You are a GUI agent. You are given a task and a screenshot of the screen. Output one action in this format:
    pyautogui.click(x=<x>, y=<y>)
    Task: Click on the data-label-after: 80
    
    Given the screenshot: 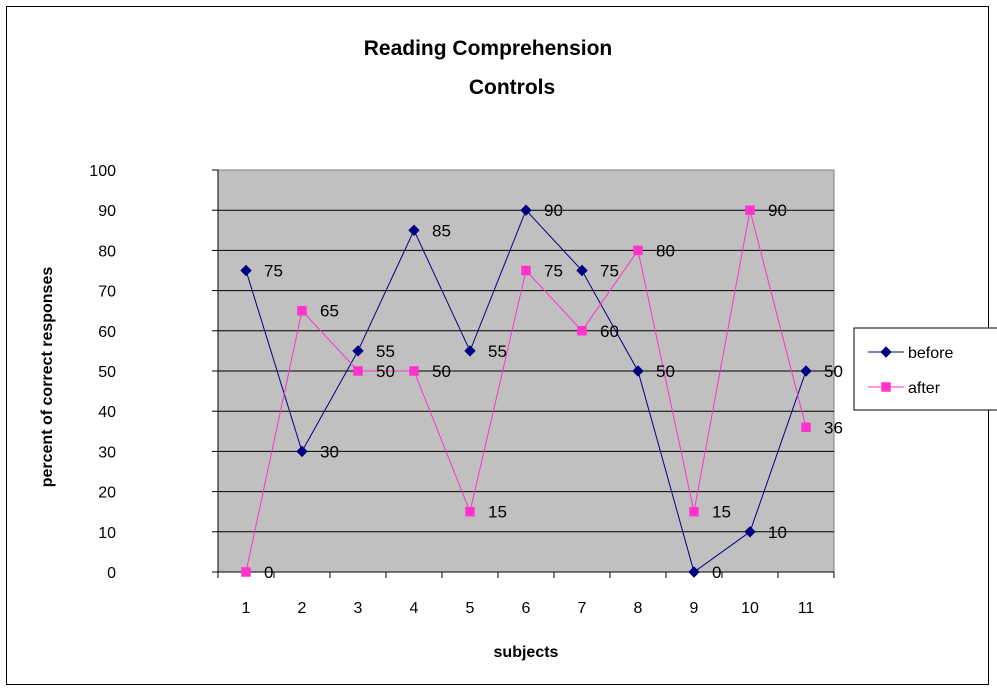 What is the action you would take?
    pyautogui.click(x=665, y=250)
    